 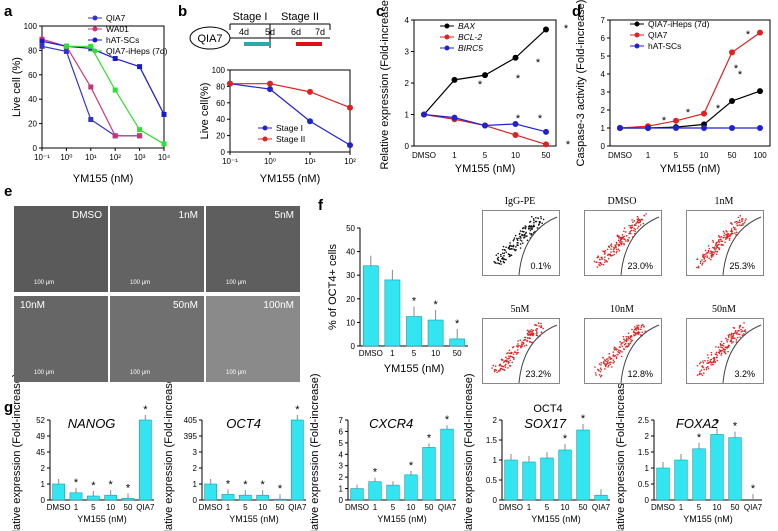 What do you see at coordinates (647, 500) in the screenshot?
I see `chart-g5-ytick-label: 0` at bounding box center [647, 500].